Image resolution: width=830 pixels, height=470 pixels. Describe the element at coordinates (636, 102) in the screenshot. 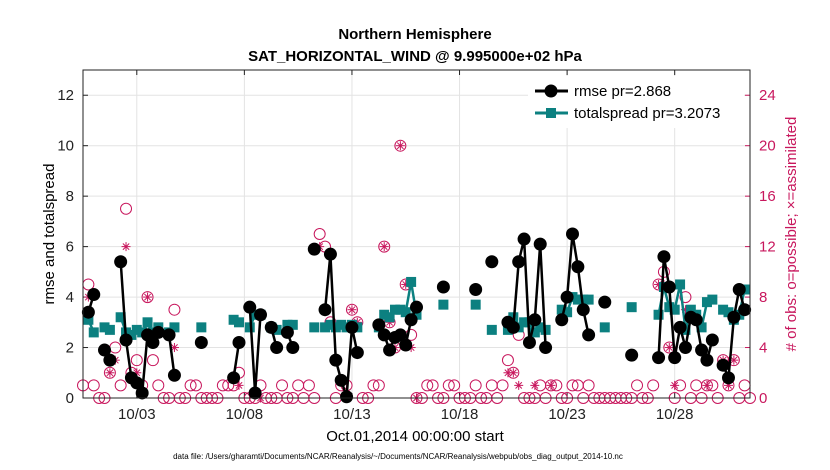

I see `legend-box` at that location.